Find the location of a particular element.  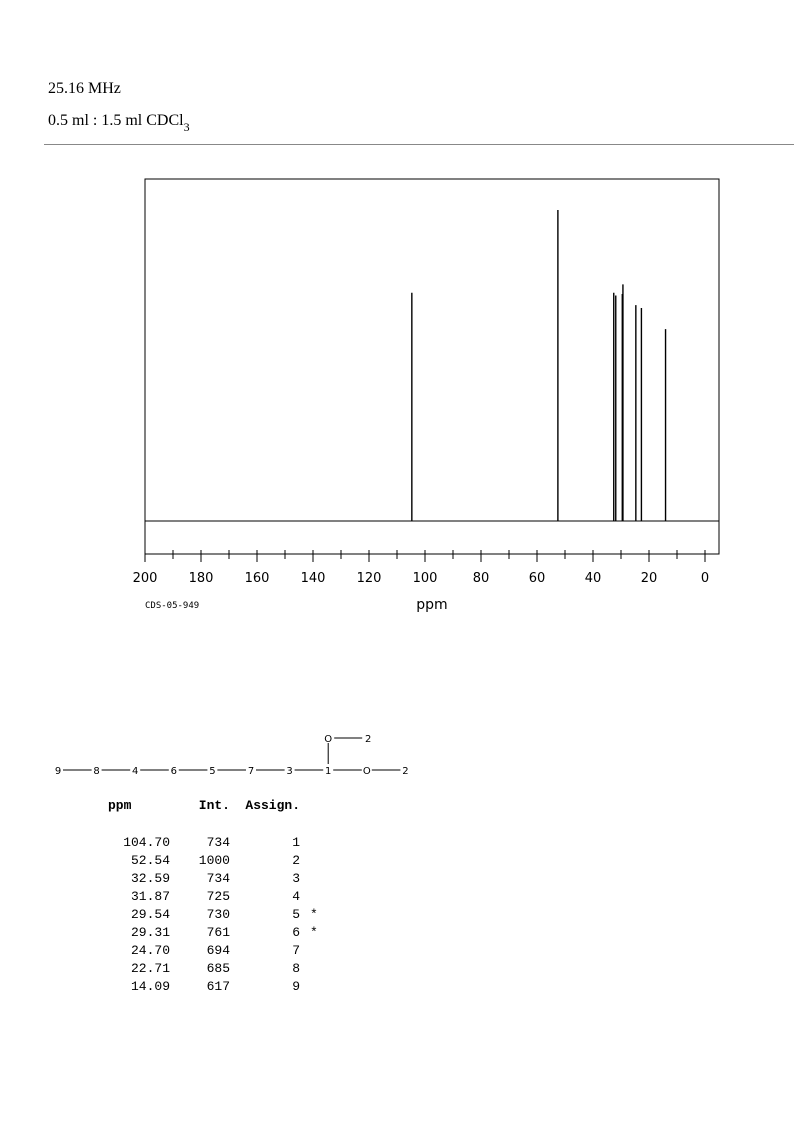

cell-assign: 1 is located at coordinates (296, 842).